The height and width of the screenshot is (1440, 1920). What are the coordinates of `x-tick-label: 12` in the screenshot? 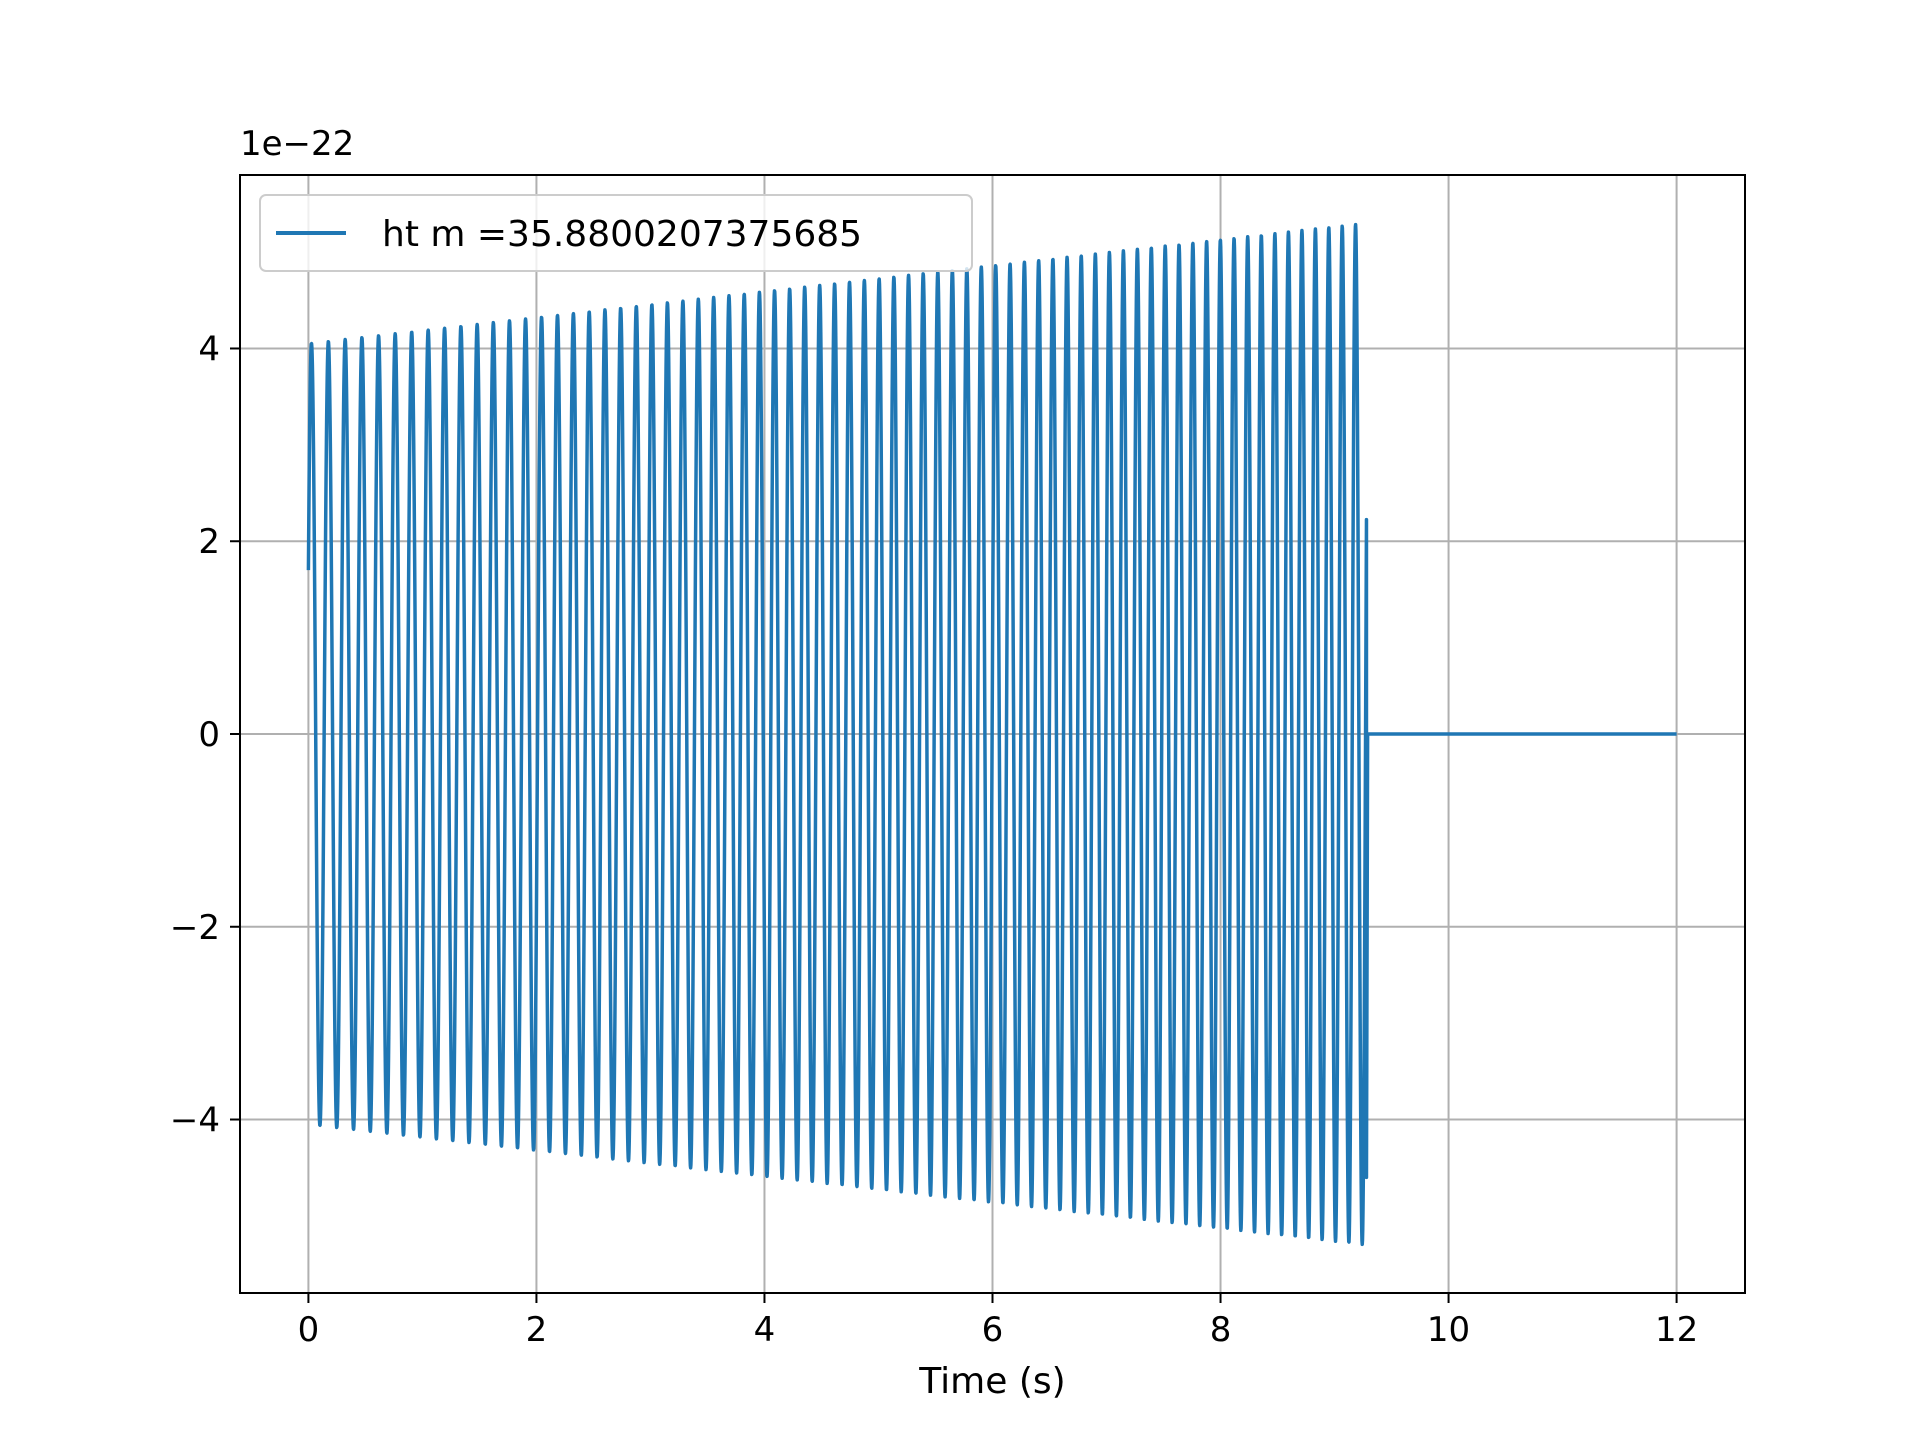 It's located at (1676, 1330).